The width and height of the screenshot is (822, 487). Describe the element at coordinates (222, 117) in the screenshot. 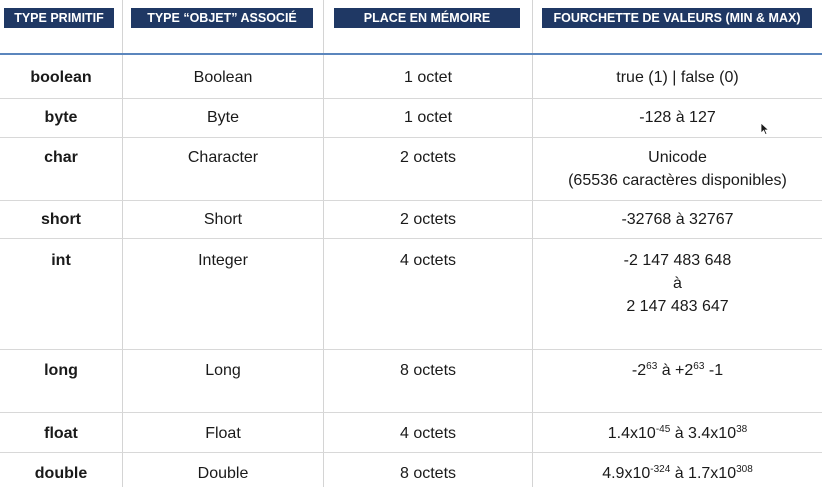

I see `cell-object-type: Byte` at that location.